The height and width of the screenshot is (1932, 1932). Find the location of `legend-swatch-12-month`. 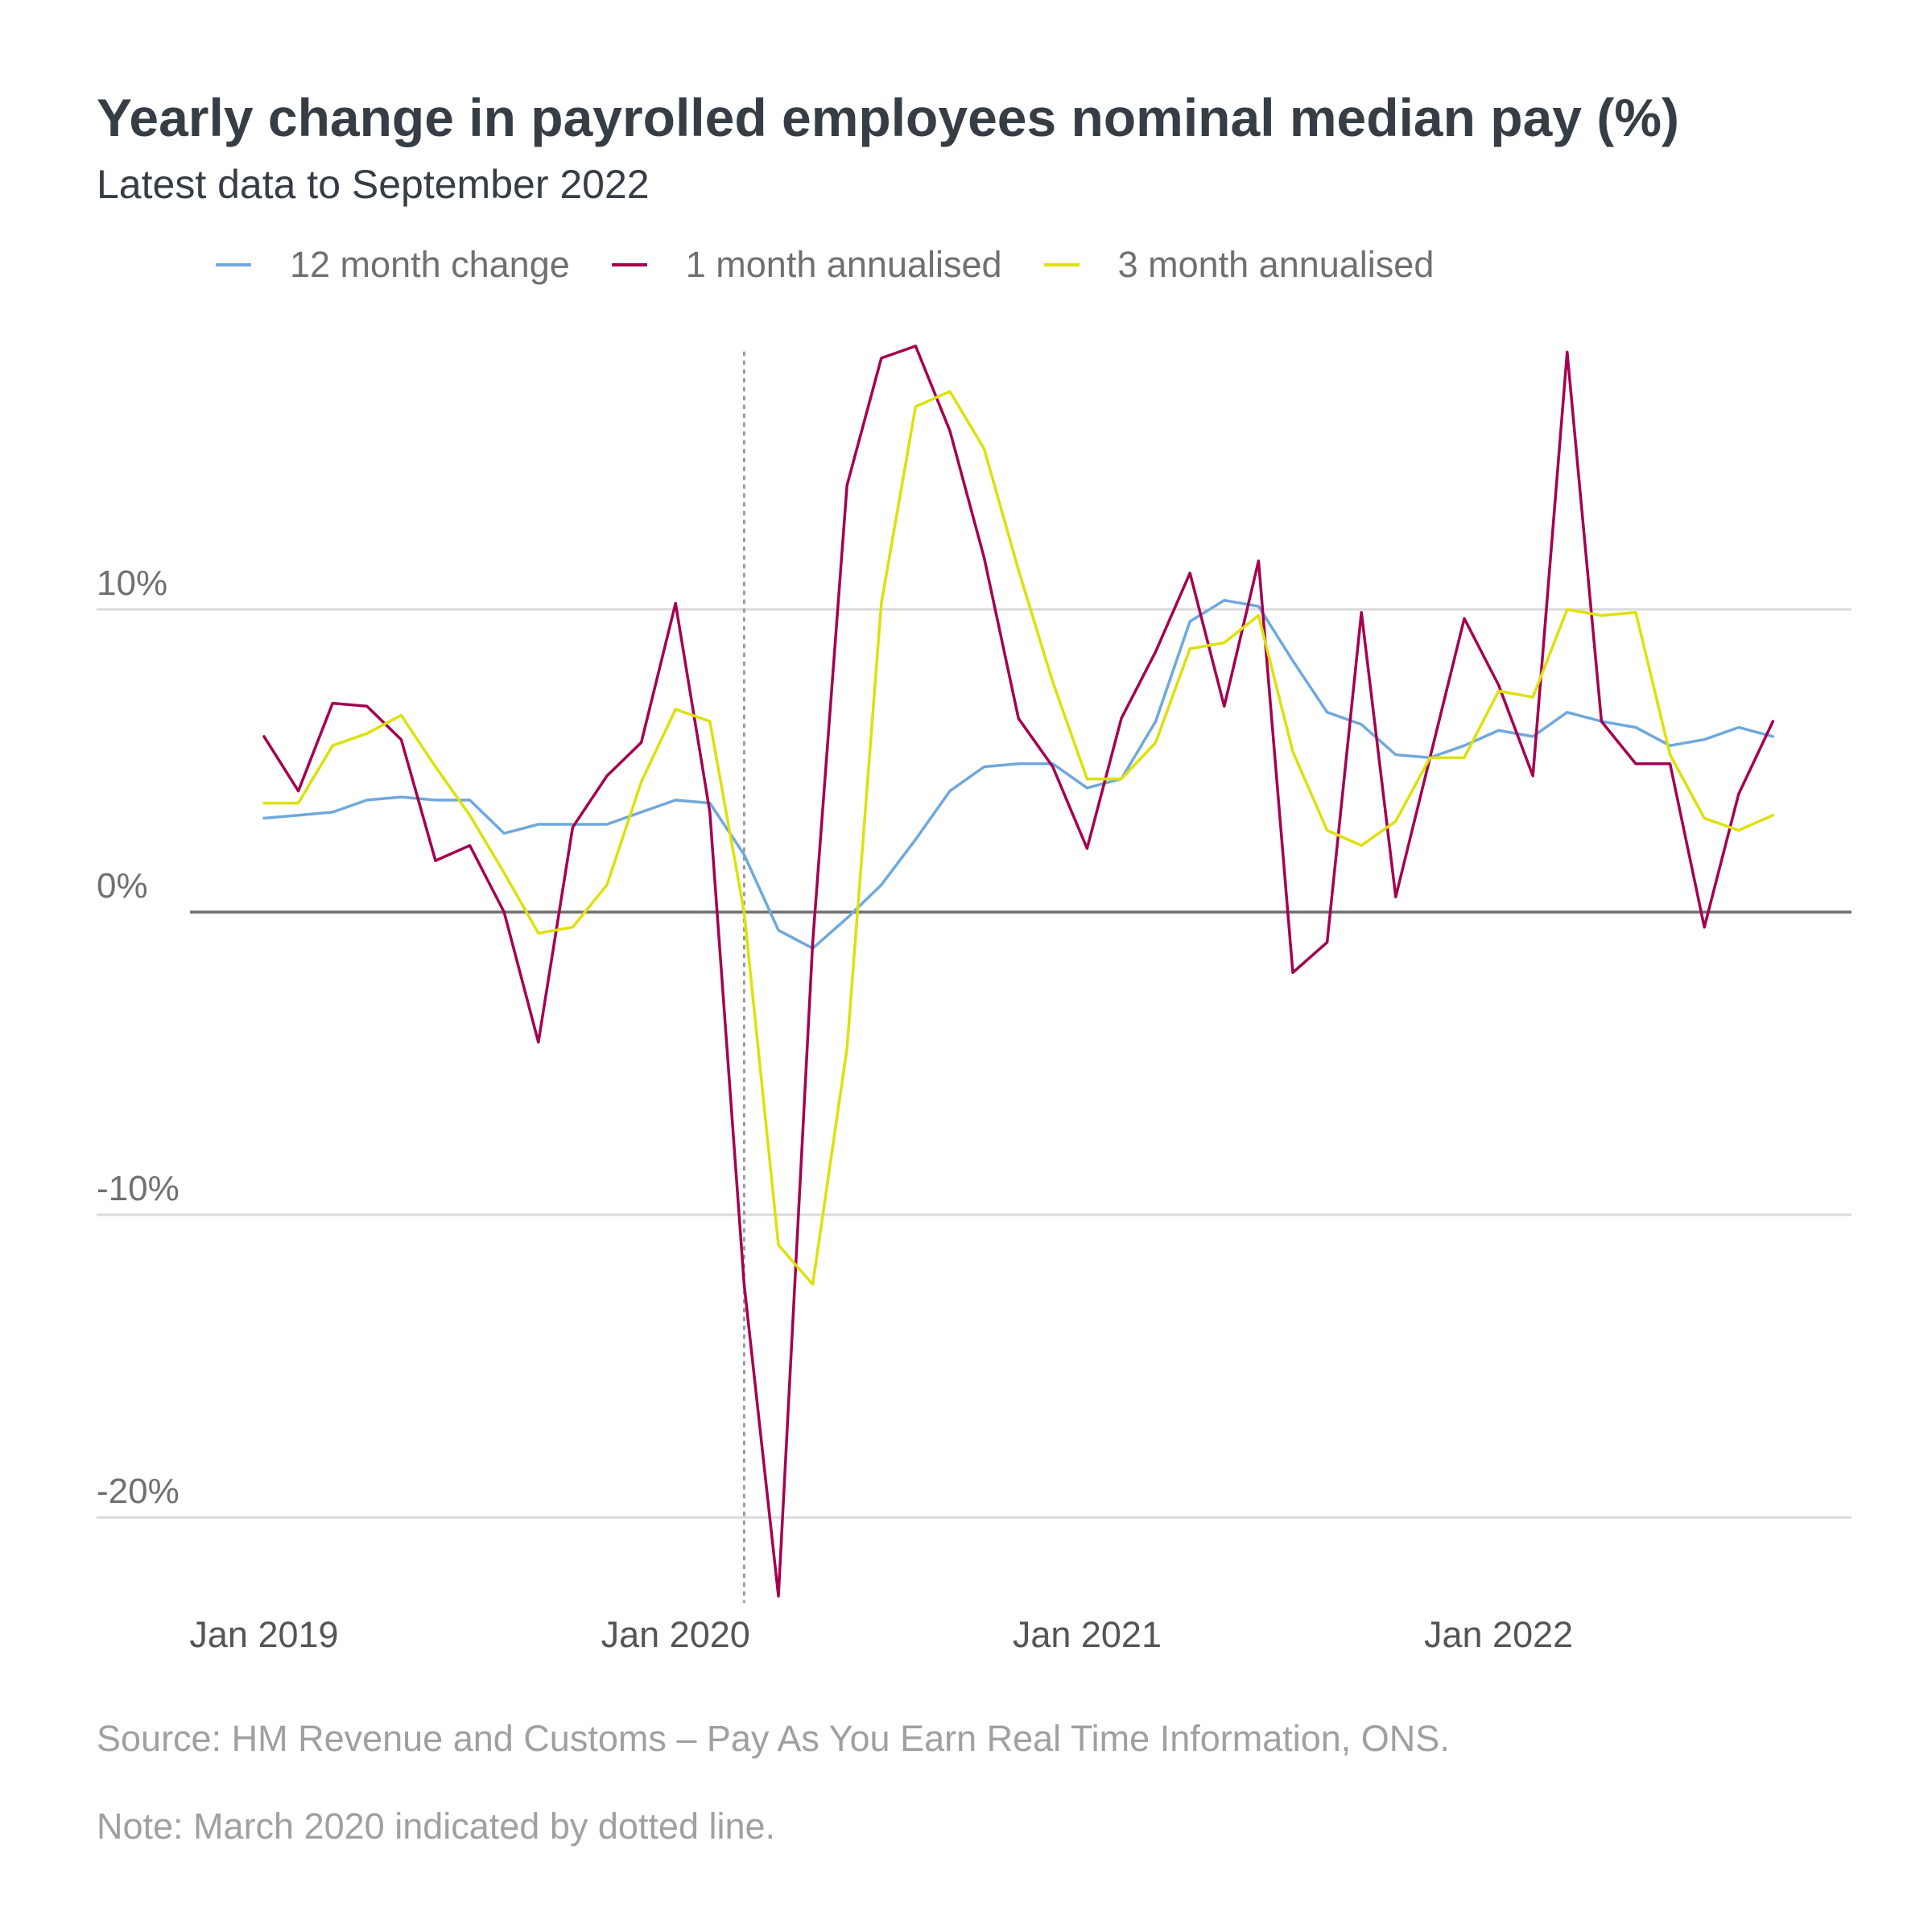

legend-swatch-12-month is located at coordinates (233, 264).